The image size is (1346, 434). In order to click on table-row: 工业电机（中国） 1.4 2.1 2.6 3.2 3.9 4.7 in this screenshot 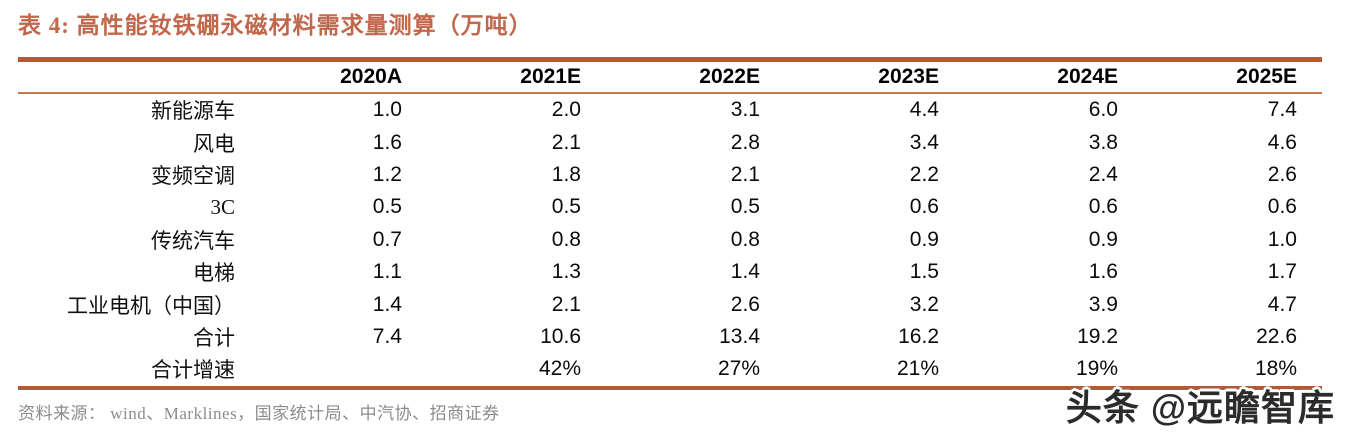, I will do `click(670, 304)`.